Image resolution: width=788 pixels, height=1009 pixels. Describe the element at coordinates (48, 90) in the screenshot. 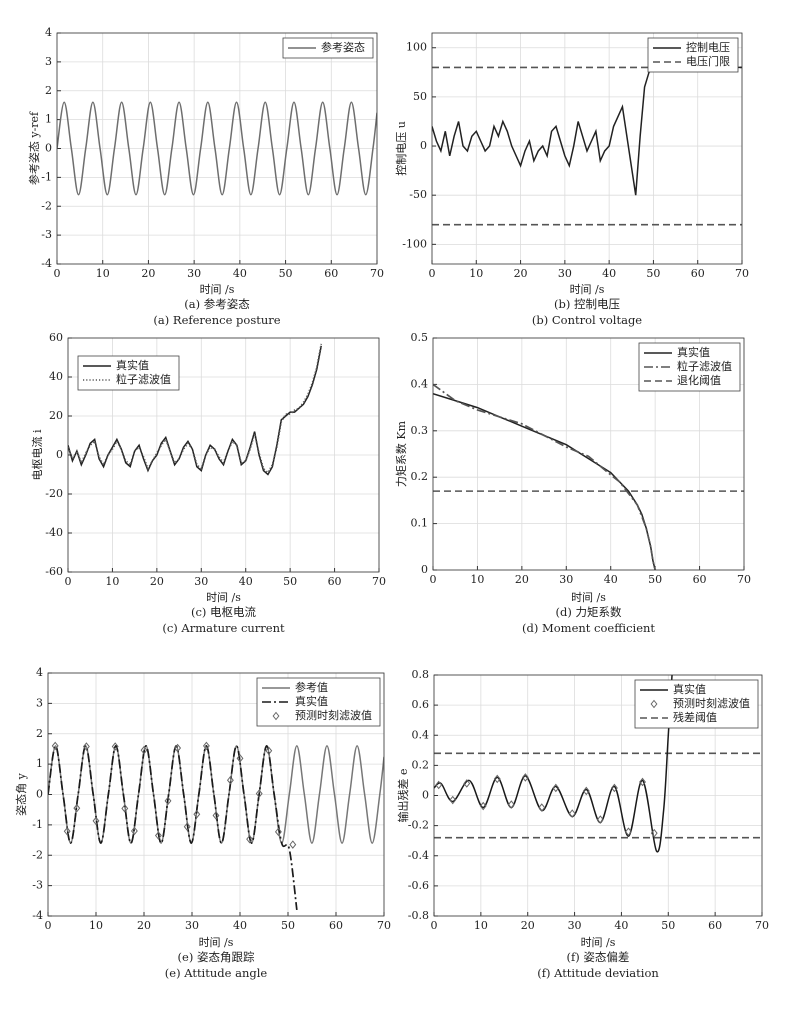

I see `y-tick-label: 2` at that location.